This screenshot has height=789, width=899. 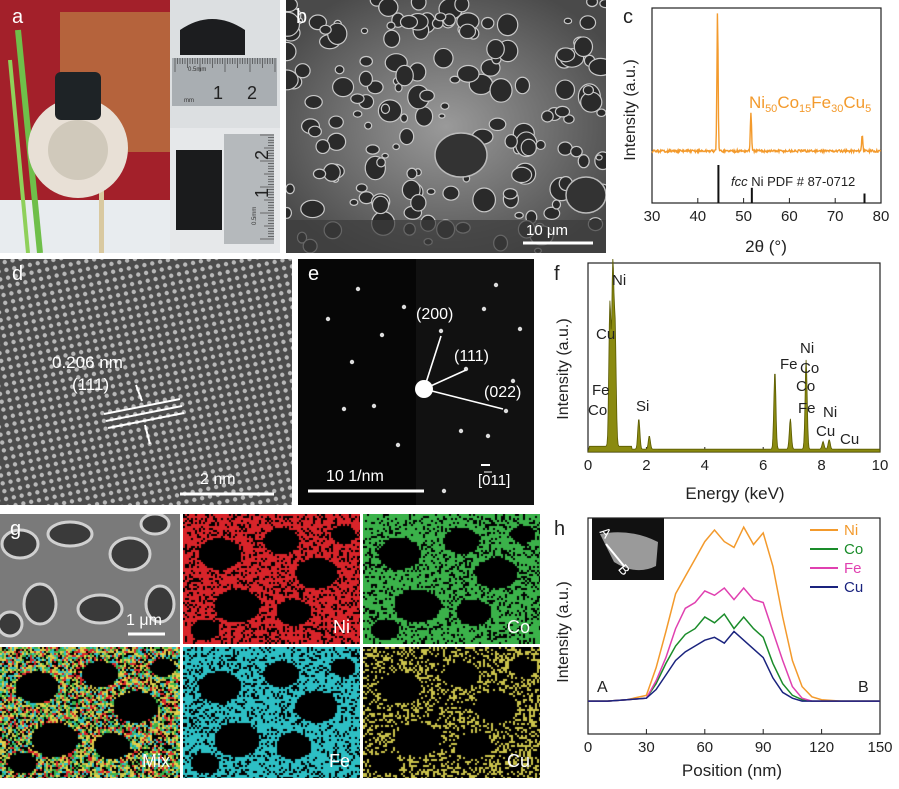 What do you see at coordinates (853, 549) in the screenshot?
I see `legend-label-co: Co` at bounding box center [853, 549].